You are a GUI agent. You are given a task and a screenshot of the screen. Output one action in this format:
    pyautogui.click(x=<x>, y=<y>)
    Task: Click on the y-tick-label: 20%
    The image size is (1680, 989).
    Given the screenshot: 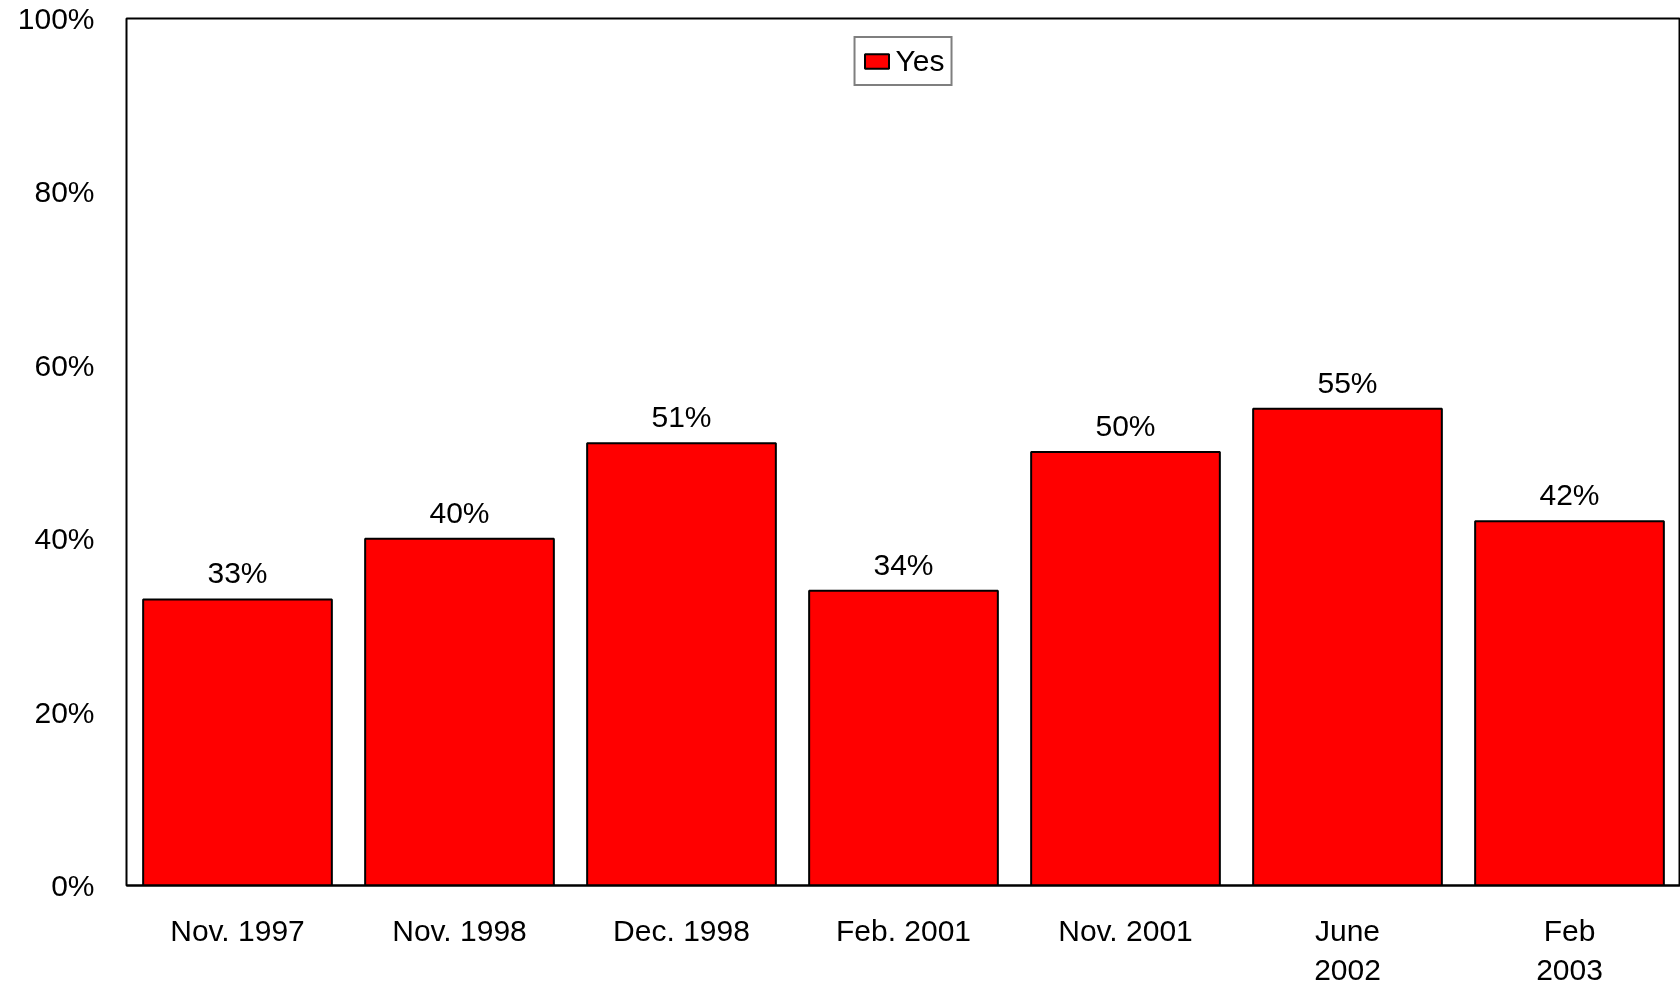 What is the action you would take?
    pyautogui.click(x=64, y=712)
    